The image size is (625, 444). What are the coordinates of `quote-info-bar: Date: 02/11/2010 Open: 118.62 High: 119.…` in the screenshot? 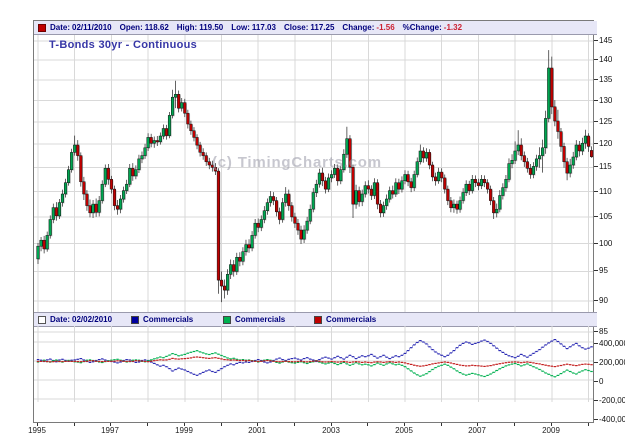 It's located at (315, 28).